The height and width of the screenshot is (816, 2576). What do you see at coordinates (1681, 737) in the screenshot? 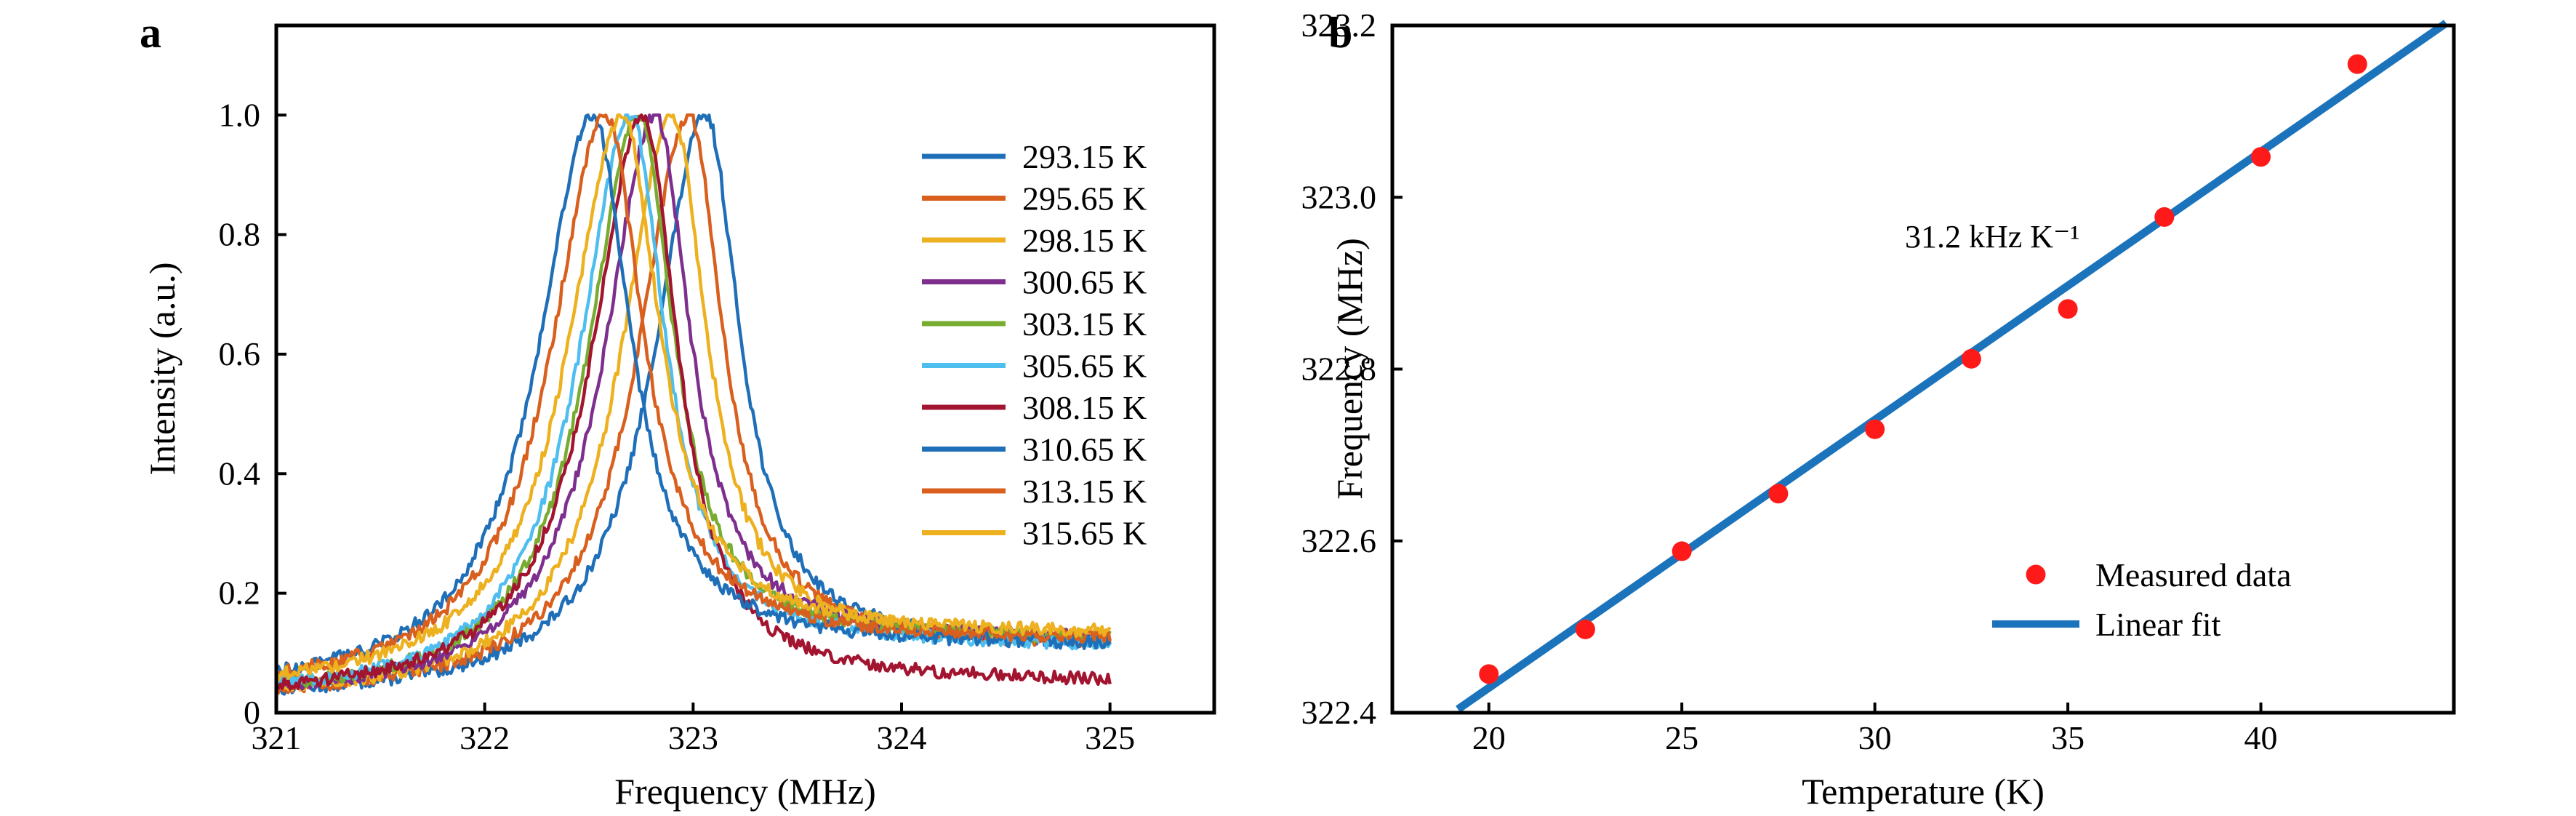
I see `x-tick-label: 25` at bounding box center [1681, 737].